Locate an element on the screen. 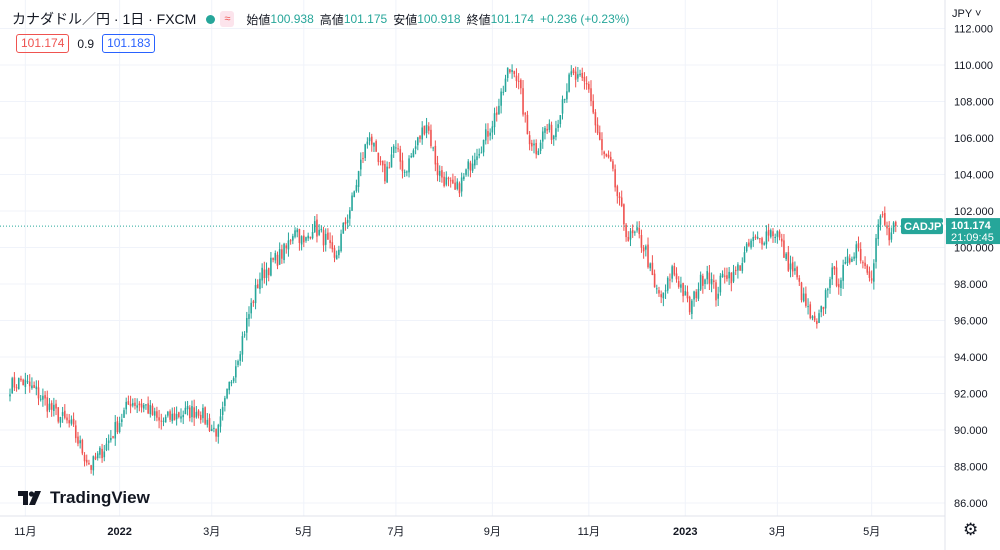 The image size is (1000, 550). data-badge-icon: ≈ is located at coordinates (227, 19).